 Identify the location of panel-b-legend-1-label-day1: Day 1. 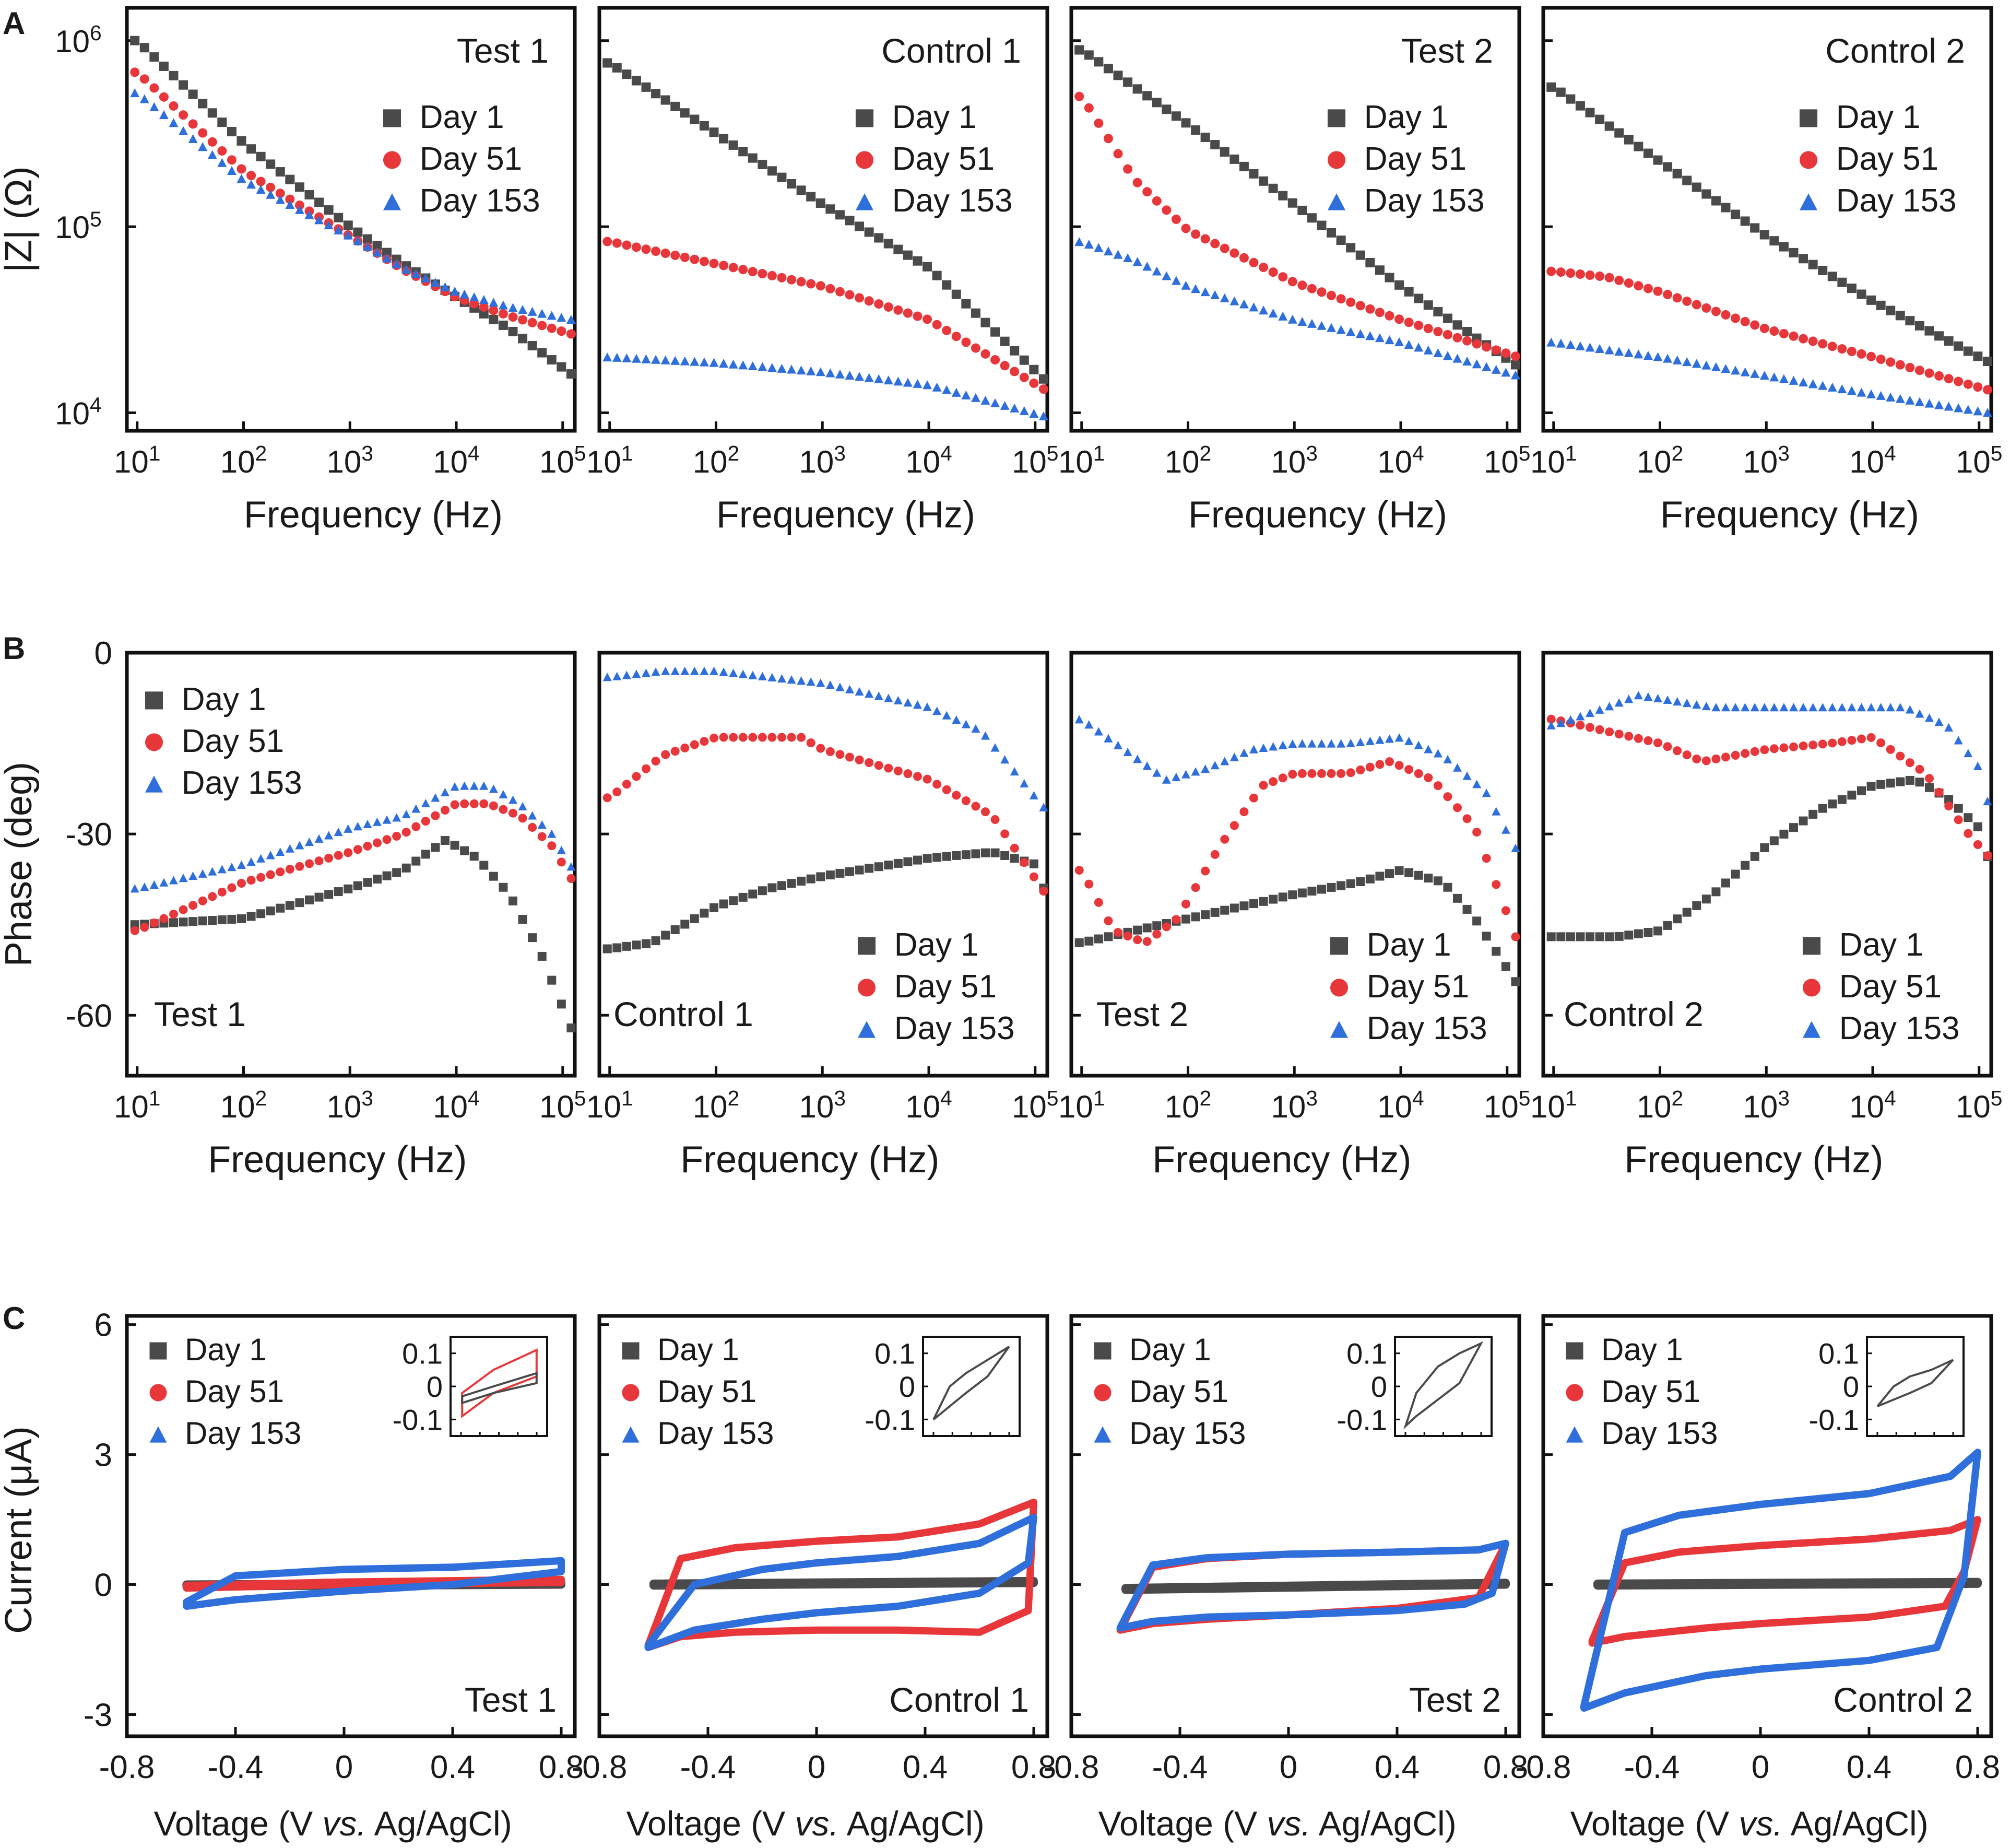
(936, 945).